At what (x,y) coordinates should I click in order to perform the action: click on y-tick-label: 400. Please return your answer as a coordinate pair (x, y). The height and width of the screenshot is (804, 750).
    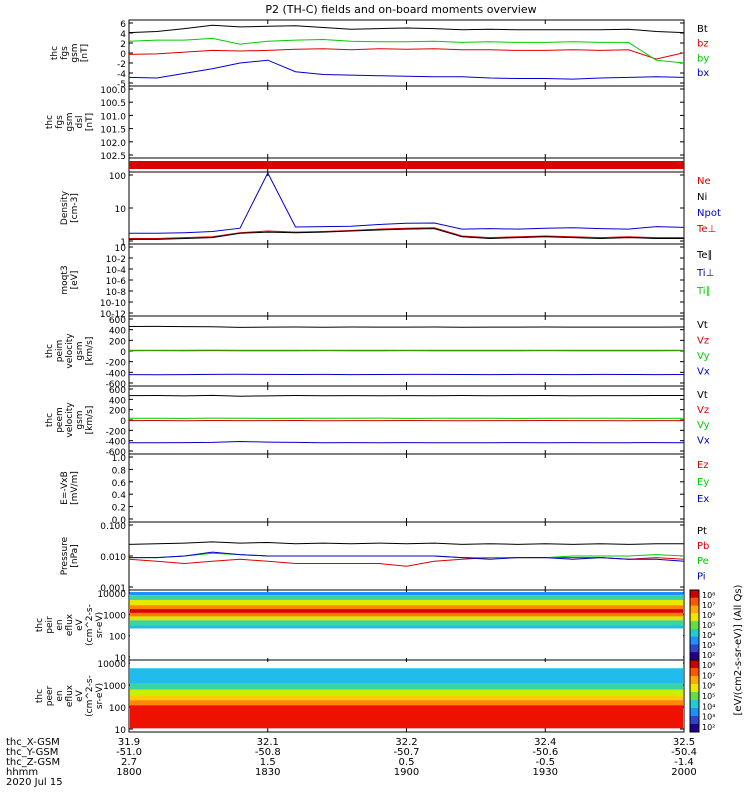
    Looking at the image, I should click on (117, 332).